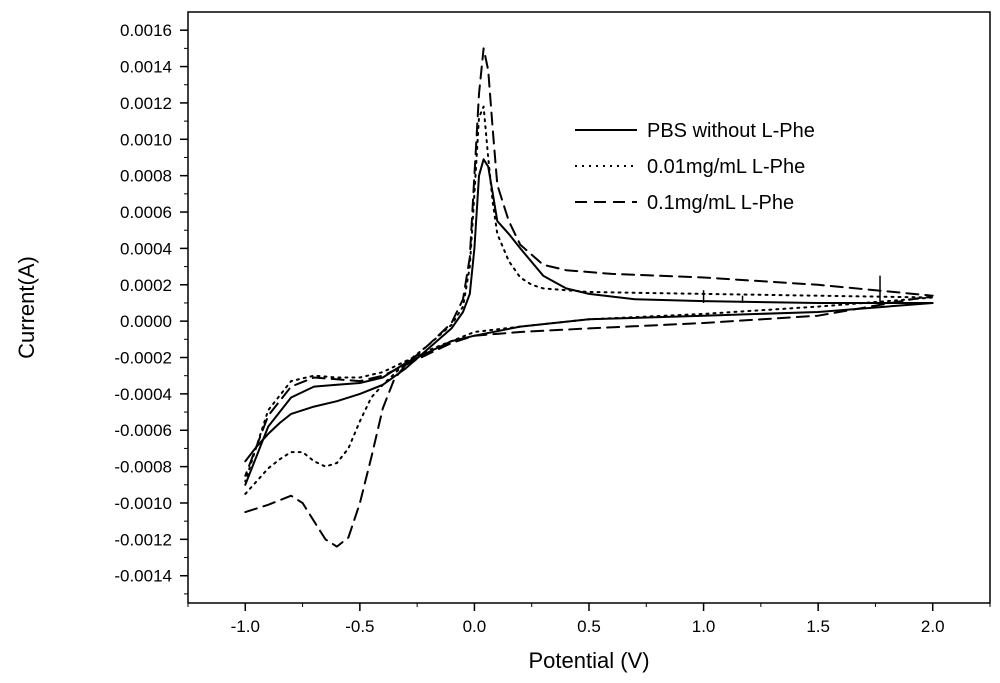 The image size is (1000, 683). I want to click on y-tick-label: 0.0006, so click(146, 212).